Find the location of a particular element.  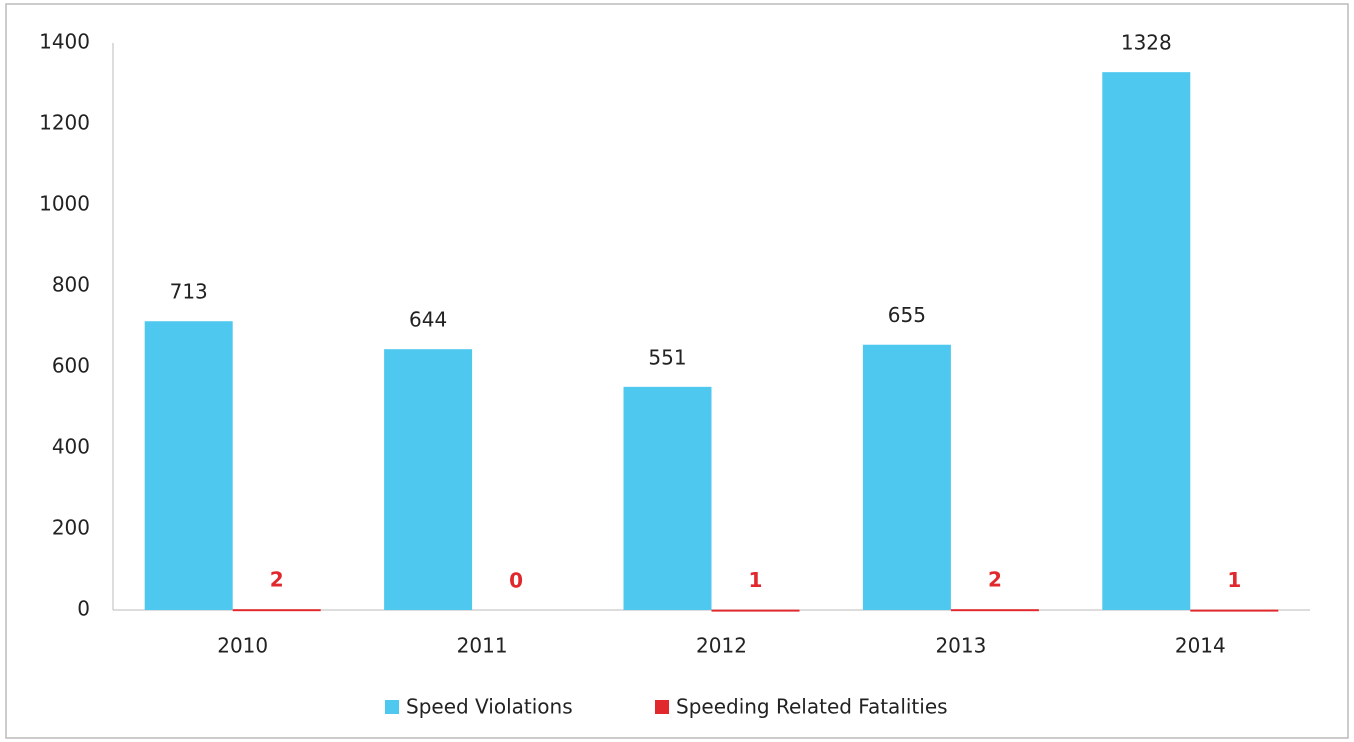

legend-label: Speeding Related Fatalities is located at coordinates (812, 707).